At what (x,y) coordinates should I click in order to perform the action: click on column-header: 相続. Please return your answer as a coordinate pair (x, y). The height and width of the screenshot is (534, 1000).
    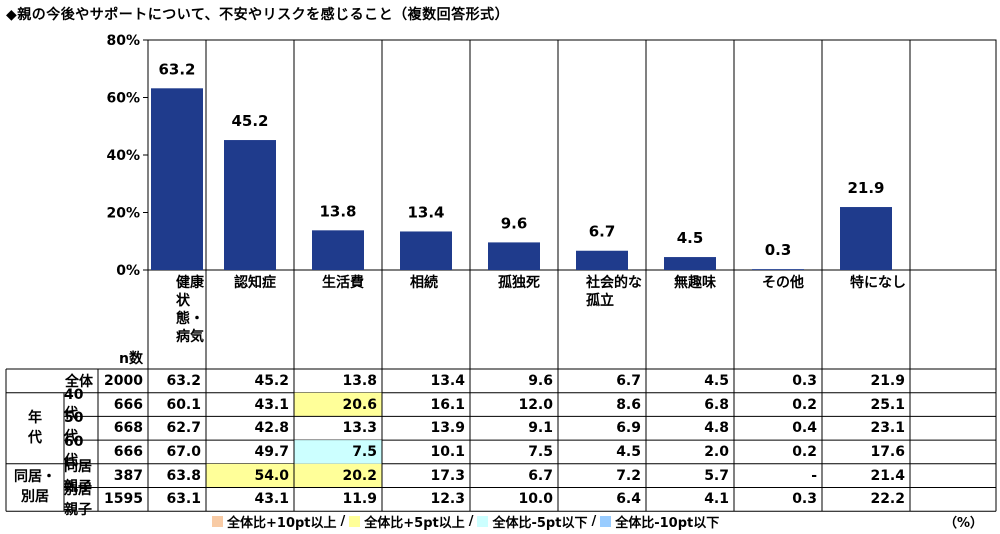
    Looking at the image, I should click on (424, 283).